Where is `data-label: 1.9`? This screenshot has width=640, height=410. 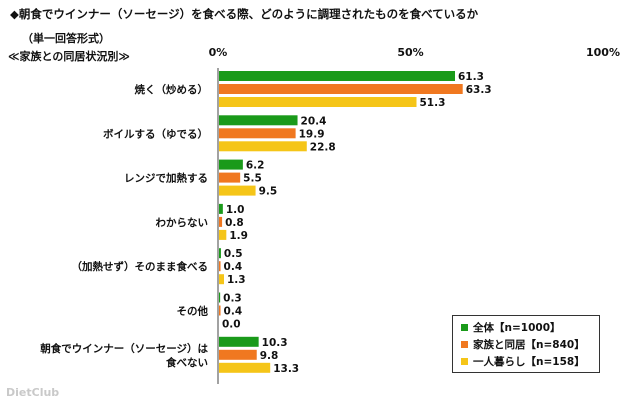
data-label: 1.9 is located at coordinates (238, 236).